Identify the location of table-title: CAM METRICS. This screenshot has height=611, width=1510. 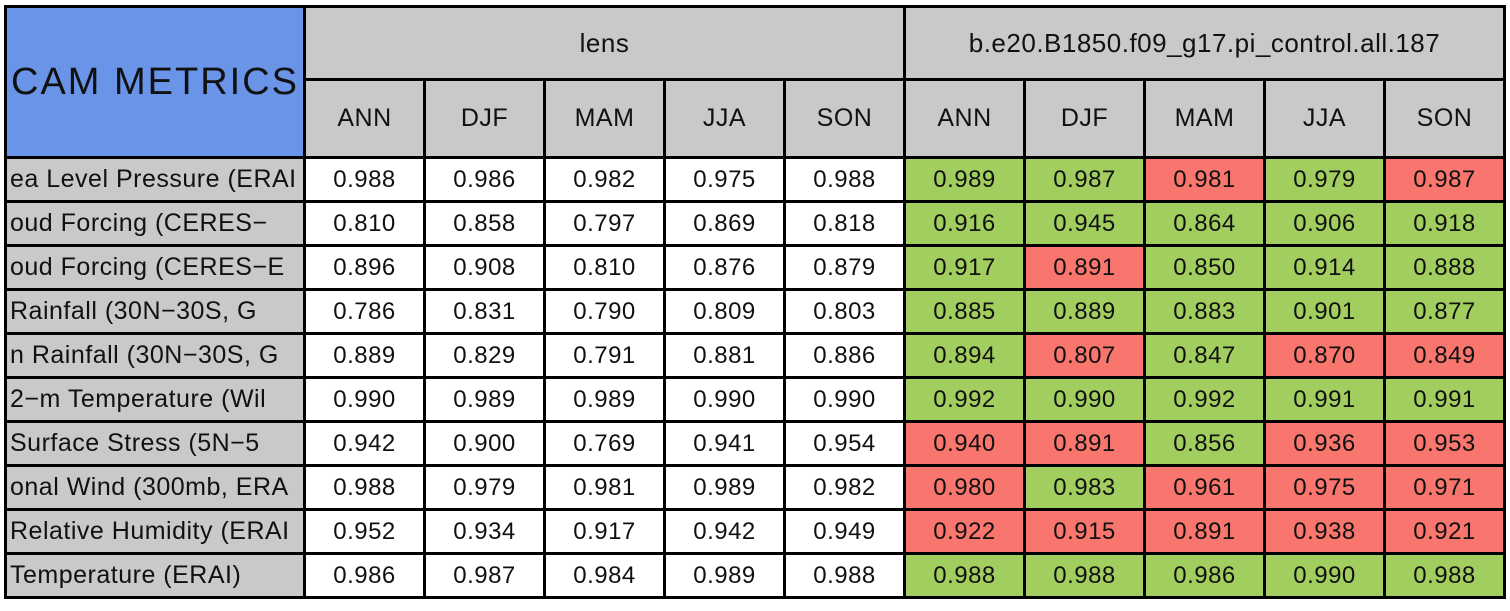
(155, 82).